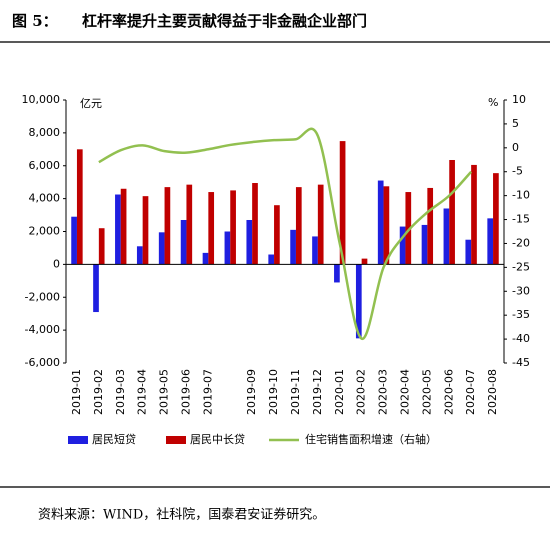  Describe the element at coordinates (515, 123) in the screenshot. I see `y2-tick-label: 5` at that location.